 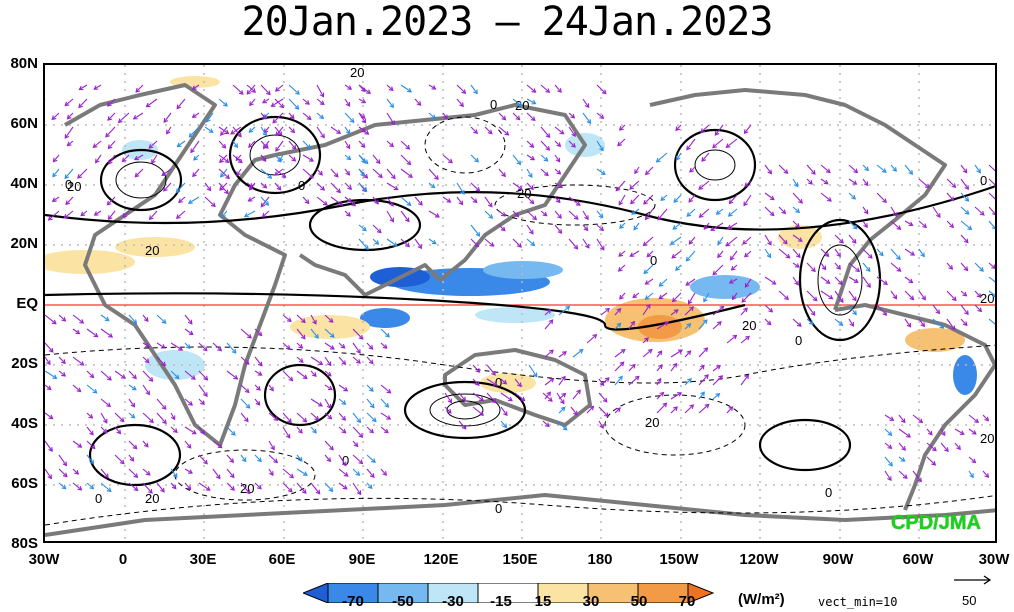 I want to click on lat-label-60s: 60S, so click(x=24, y=483).